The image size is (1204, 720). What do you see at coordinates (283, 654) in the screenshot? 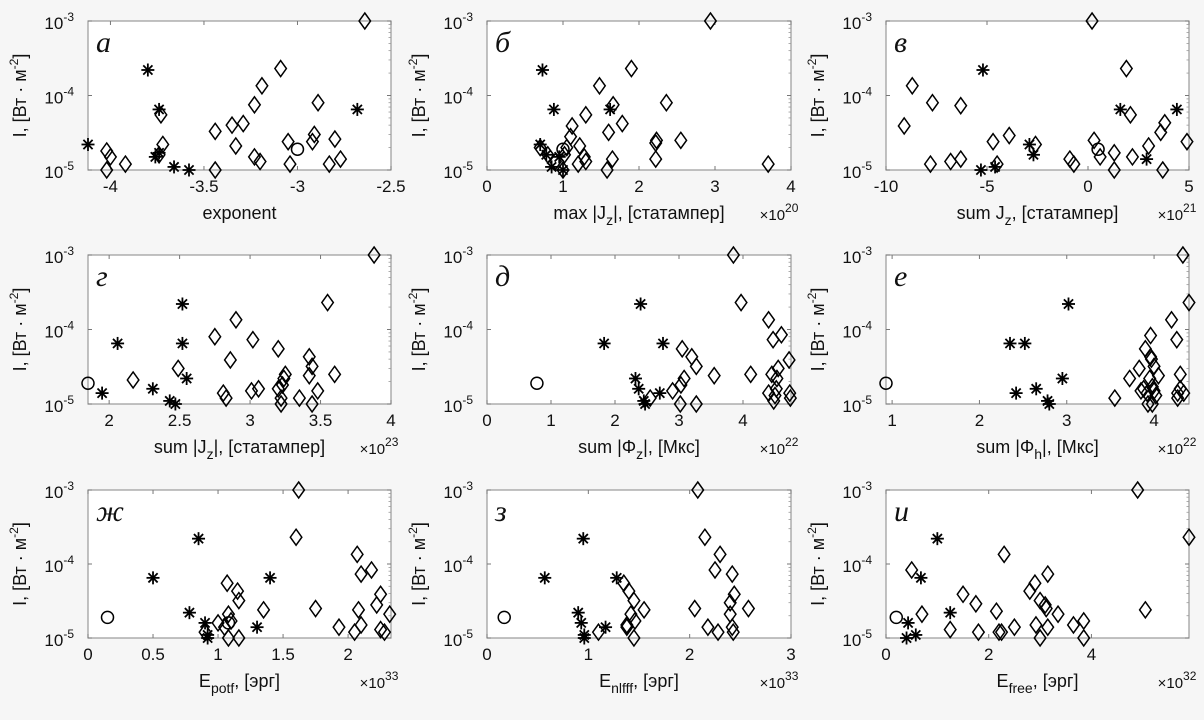
I see `x-tick-label: 1.5` at bounding box center [283, 654].